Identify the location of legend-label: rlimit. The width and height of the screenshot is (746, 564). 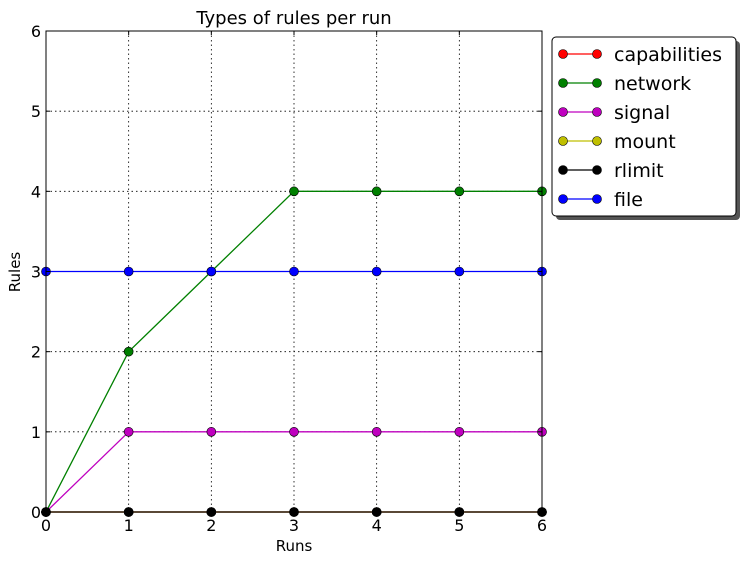
(639, 171).